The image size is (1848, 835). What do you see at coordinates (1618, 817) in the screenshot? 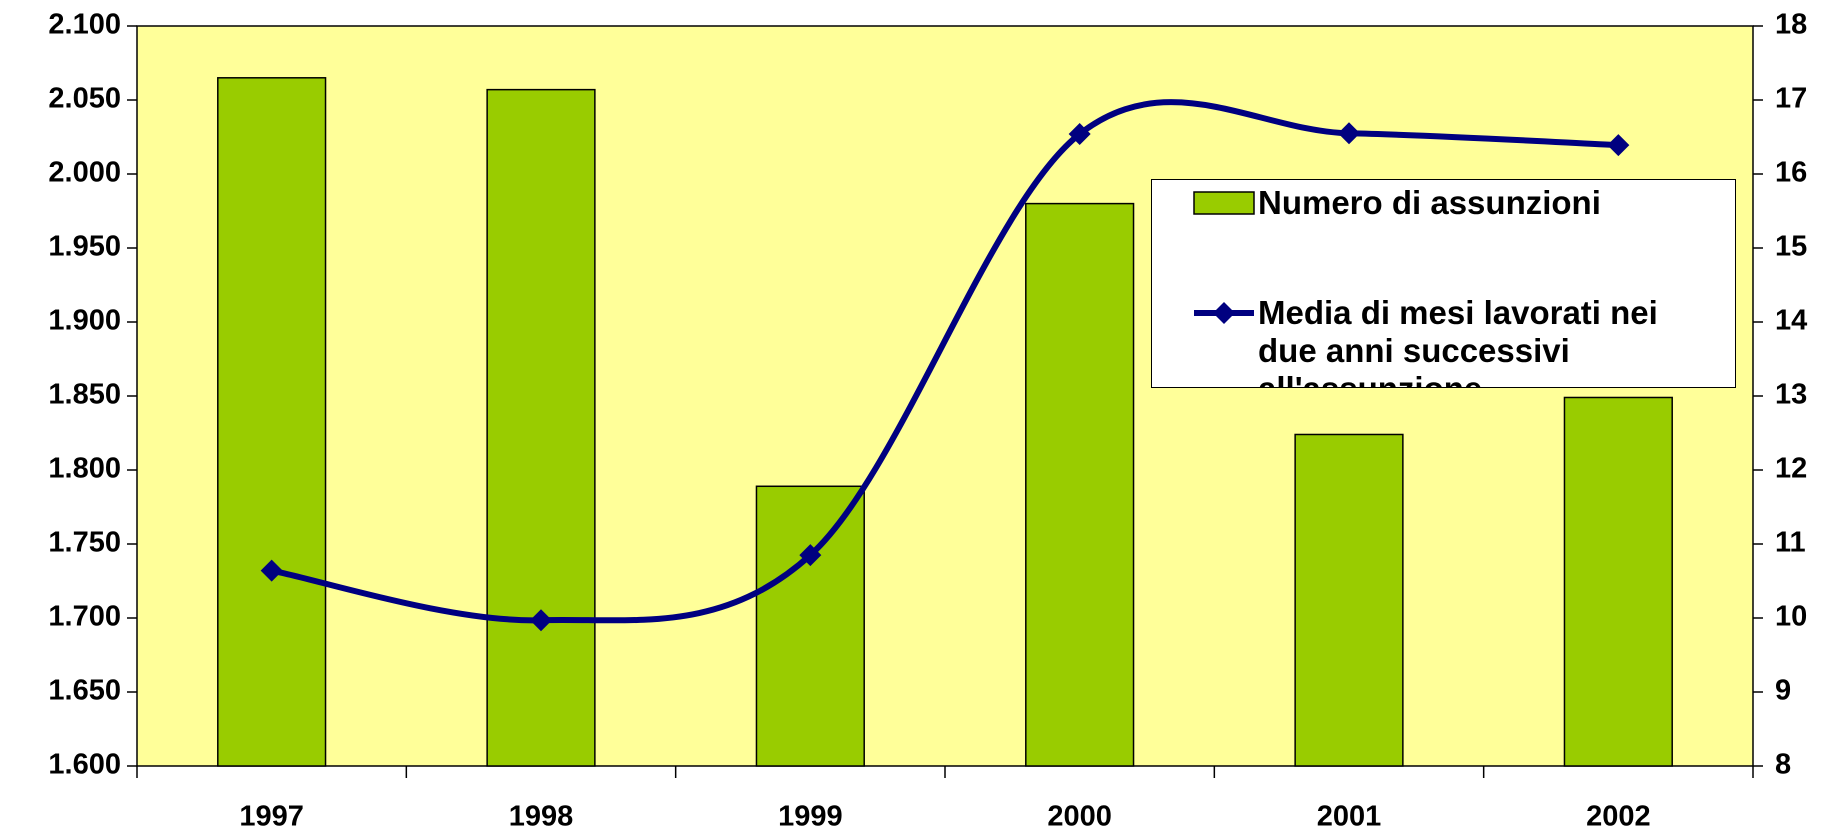
I see `x-tick-label: 2002` at bounding box center [1618, 817].